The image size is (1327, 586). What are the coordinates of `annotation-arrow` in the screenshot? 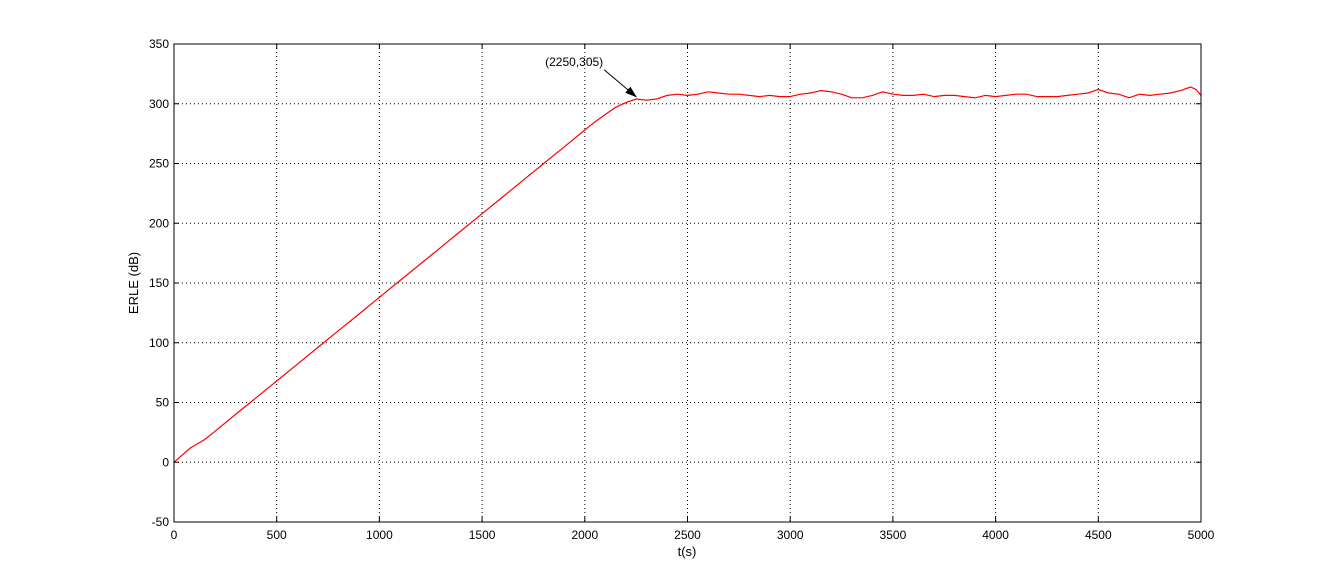 It's located at (620, 83).